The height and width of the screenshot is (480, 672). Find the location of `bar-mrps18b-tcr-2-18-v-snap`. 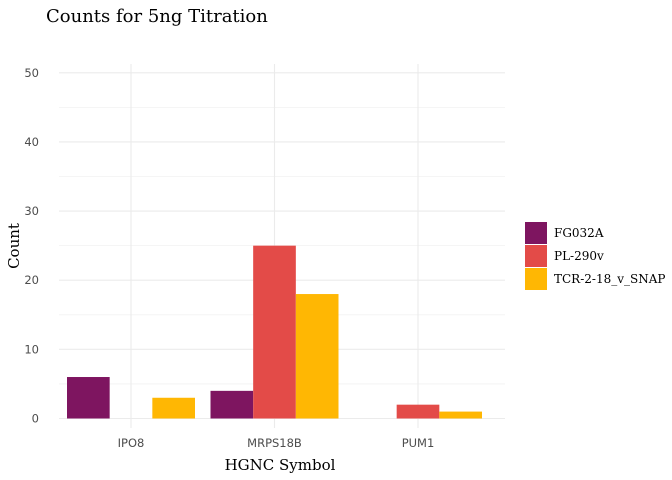

bar-mrps18b-tcr-2-18-v-snap is located at coordinates (317, 356).